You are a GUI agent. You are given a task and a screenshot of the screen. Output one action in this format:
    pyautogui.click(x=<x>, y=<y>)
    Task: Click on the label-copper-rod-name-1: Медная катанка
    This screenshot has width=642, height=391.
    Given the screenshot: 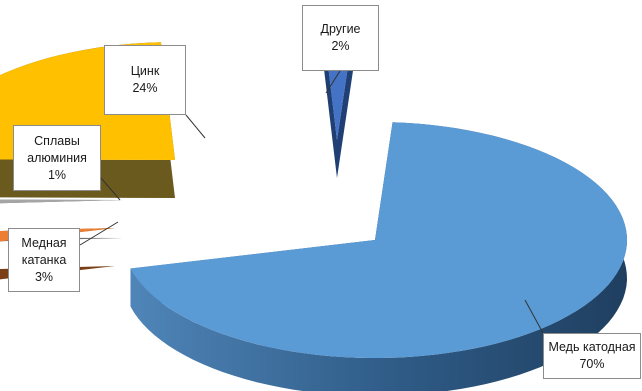 What is the action you would take?
    pyautogui.click(x=44, y=251)
    